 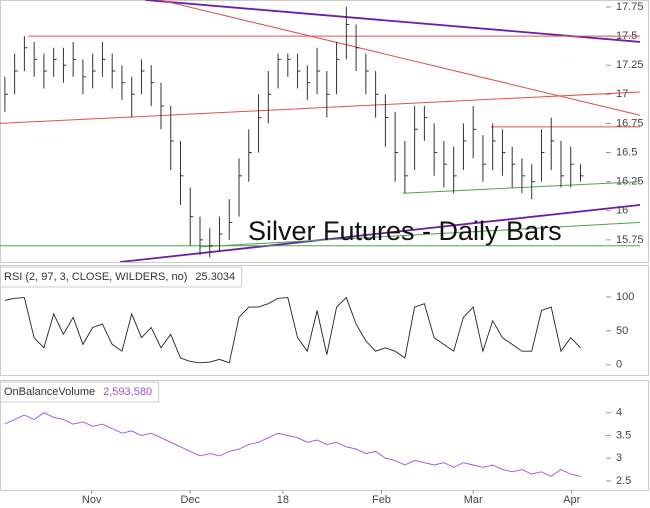 I want to click on last-value: 25.3034, so click(x=215, y=277).